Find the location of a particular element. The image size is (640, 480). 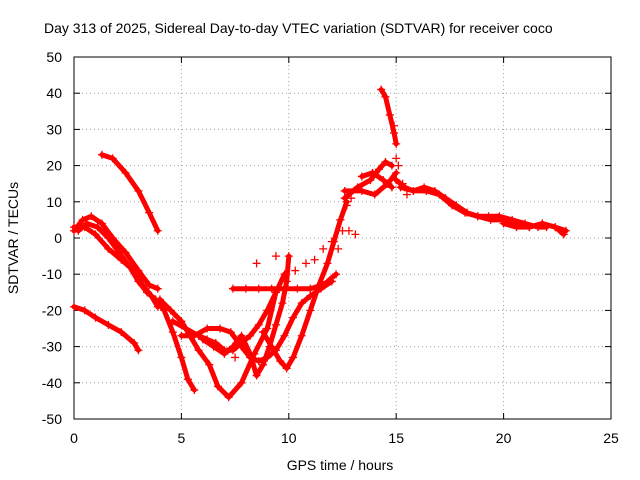

y-tick-label: 20 is located at coordinates (54, 166).